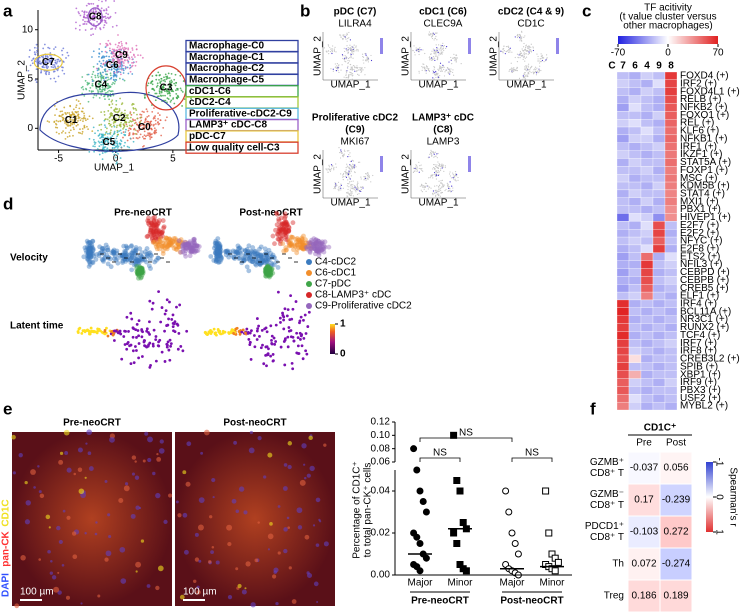 This screenshot has width=747, height=614. What do you see at coordinates (58, 159) in the screenshot?
I see `x-tick-label: -5` at bounding box center [58, 159].